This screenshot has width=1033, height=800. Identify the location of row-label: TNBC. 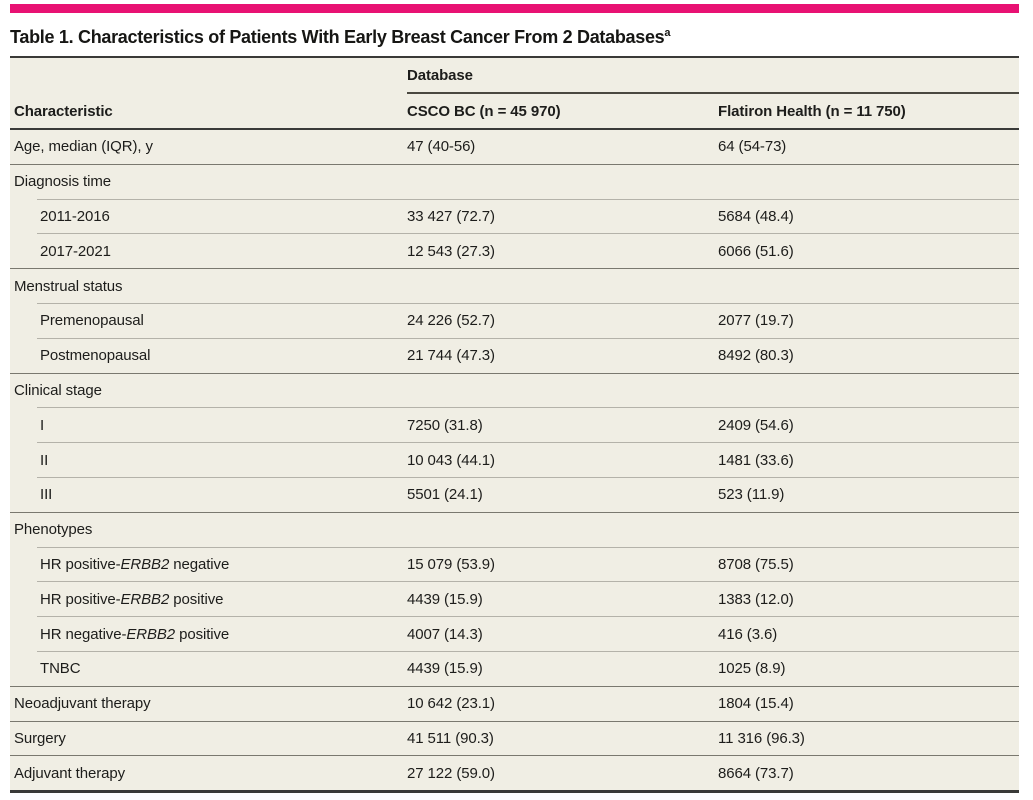
(60, 669).